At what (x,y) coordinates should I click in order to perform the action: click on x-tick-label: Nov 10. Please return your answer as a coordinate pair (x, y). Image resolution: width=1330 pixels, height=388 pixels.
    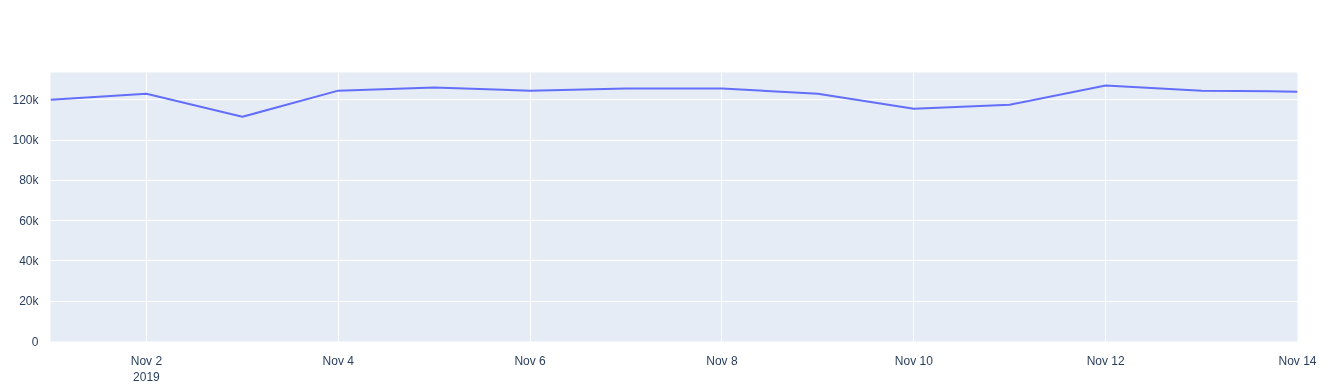
    Looking at the image, I should click on (914, 360).